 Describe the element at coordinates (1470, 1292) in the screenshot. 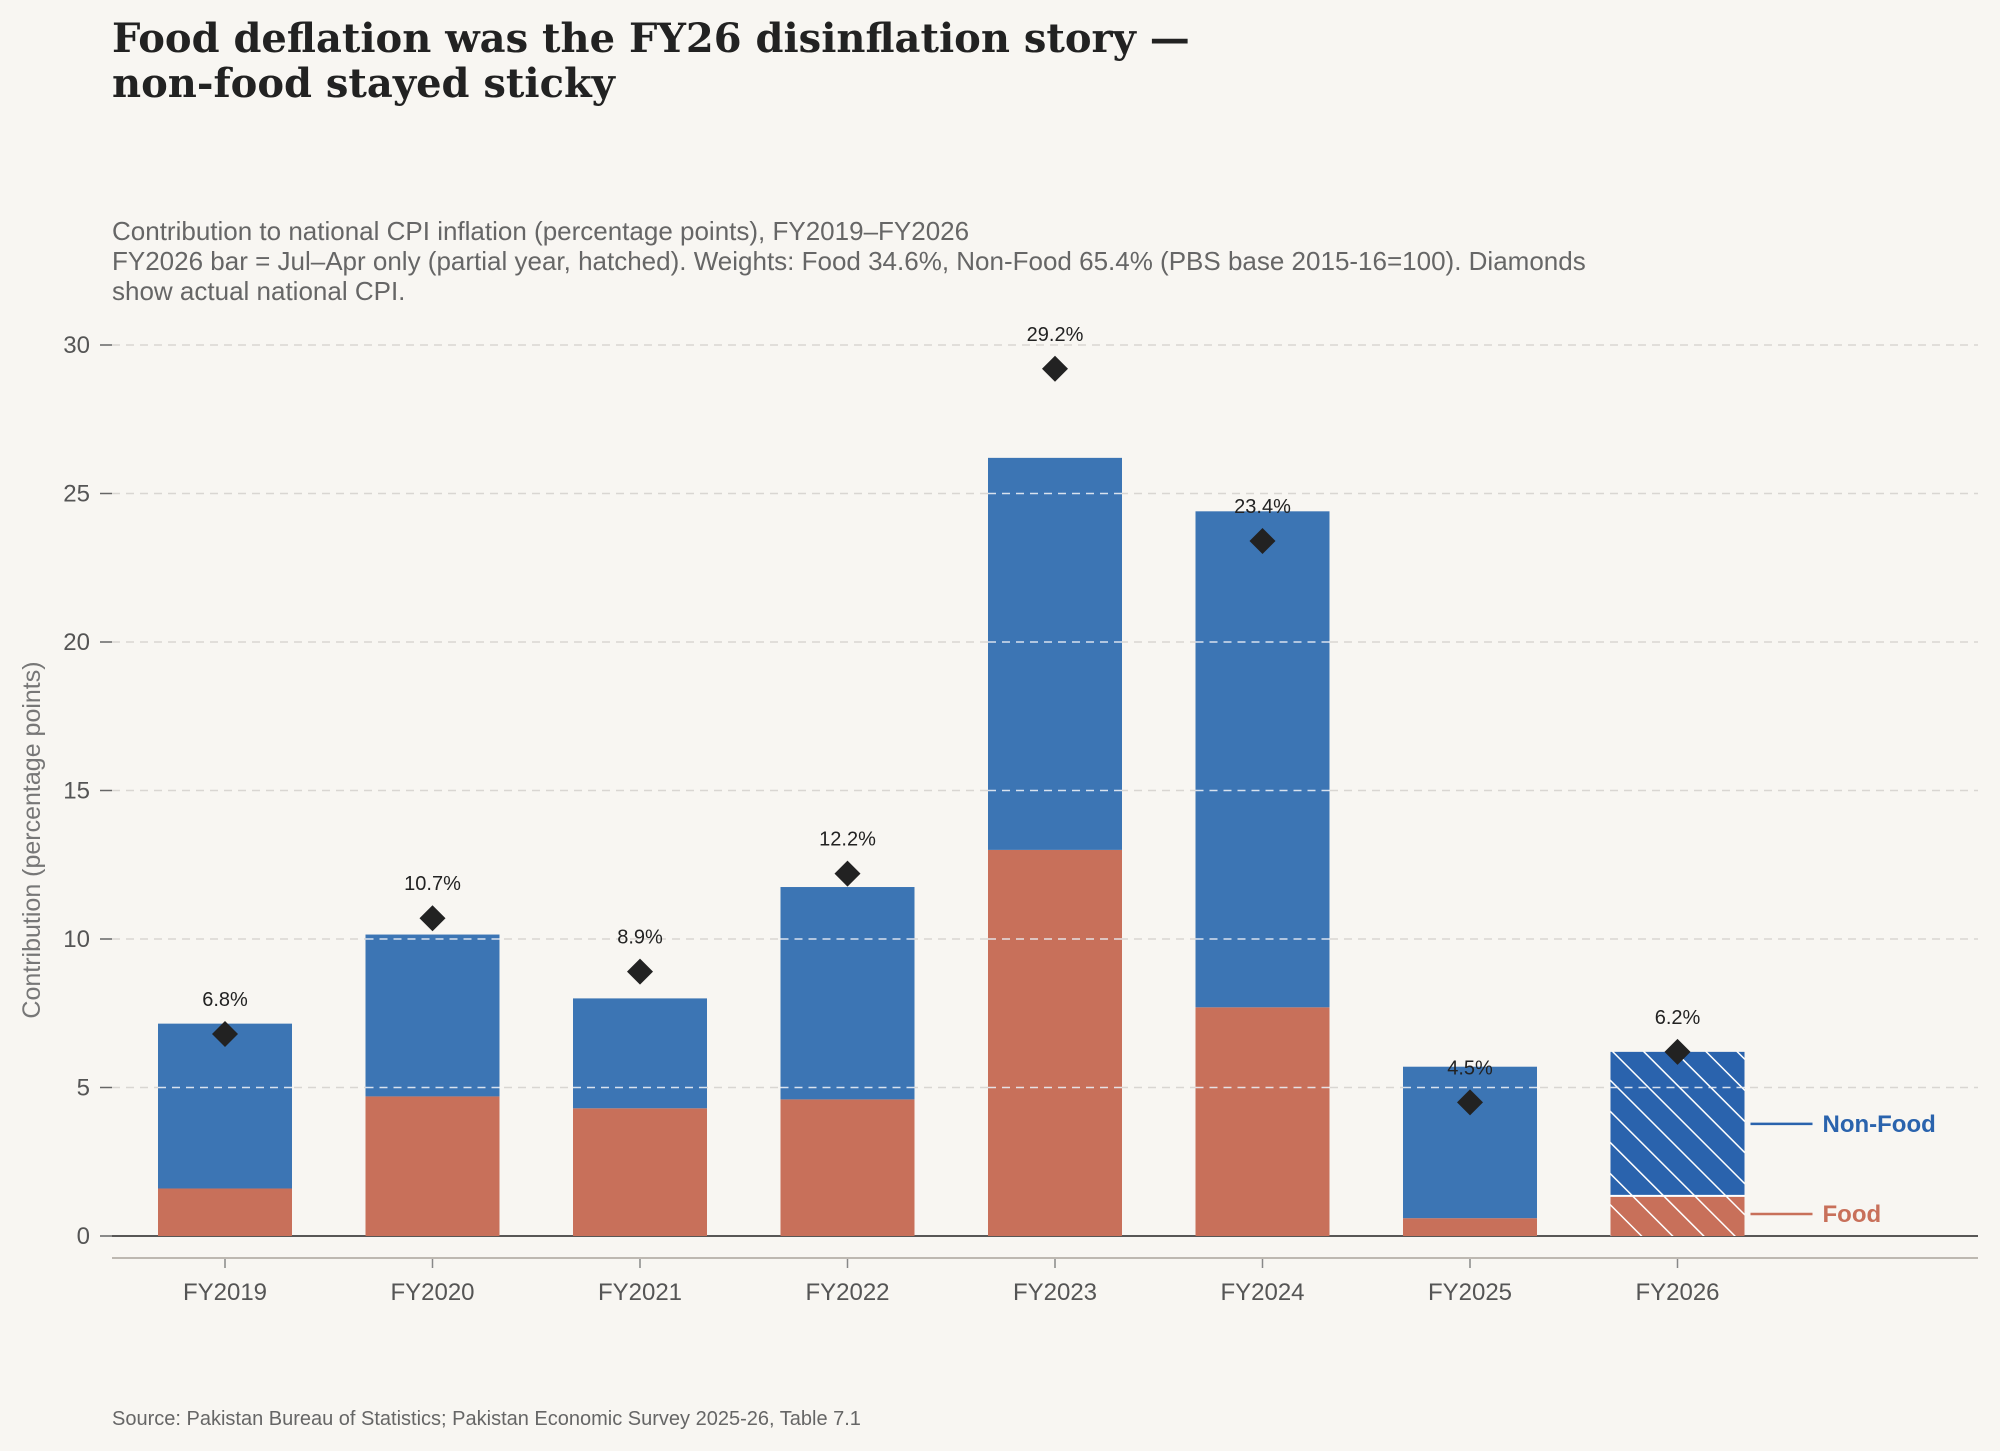

I see `x-tick-label-FY2025: FY2025` at that location.